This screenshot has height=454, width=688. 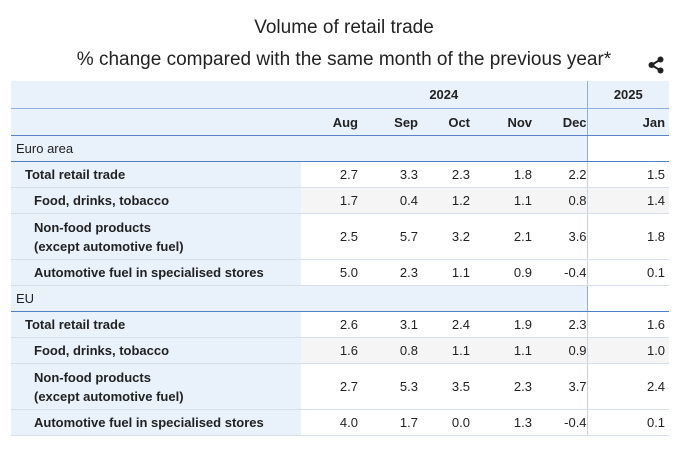 What do you see at coordinates (156, 95) in the screenshot?
I see `header-corner` at bounding box center [156, 95].